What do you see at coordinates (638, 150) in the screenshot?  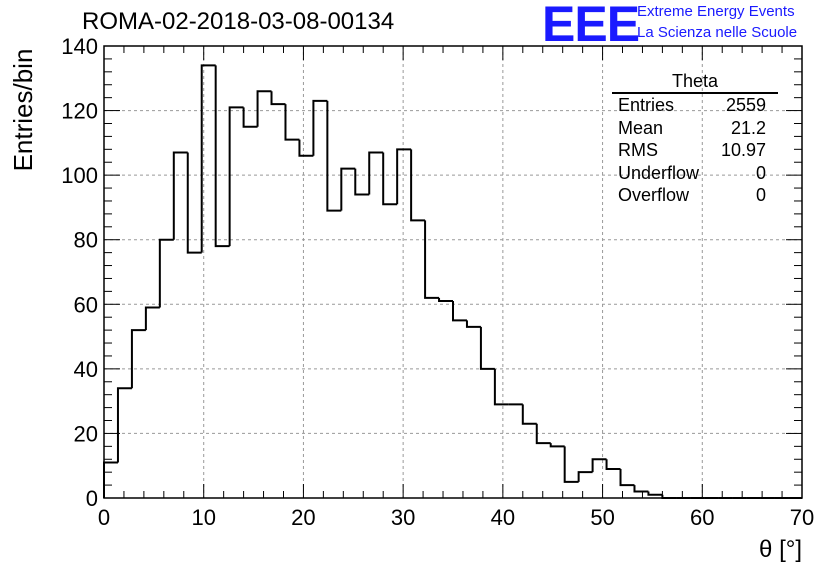 I see `stats-label: RMS` at bounding box center [638, 150].